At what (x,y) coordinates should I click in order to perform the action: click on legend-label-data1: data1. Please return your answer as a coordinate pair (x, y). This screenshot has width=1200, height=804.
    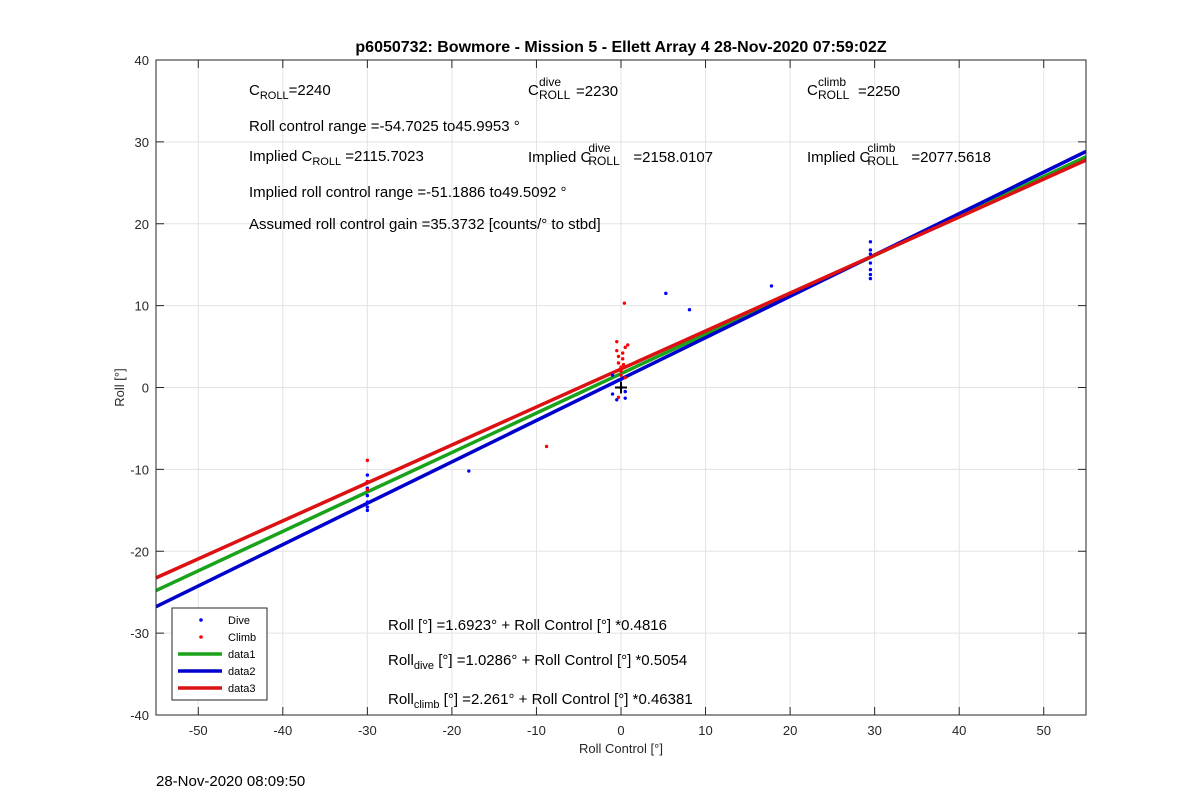
    Looking at the image, I should click on (242, 655).